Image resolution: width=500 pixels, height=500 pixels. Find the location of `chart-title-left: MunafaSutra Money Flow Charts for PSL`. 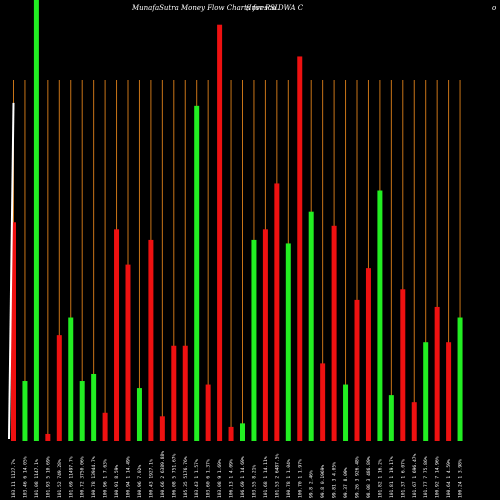

chart-title-left: MunafaSutra Money Flow Charts for PSL is located at coordinates (205, 8).